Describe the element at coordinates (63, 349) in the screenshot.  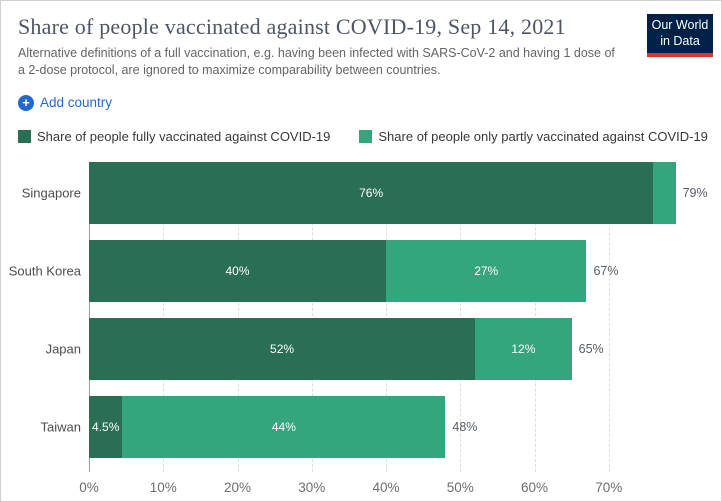
I see `country-label: Japan` at that location.